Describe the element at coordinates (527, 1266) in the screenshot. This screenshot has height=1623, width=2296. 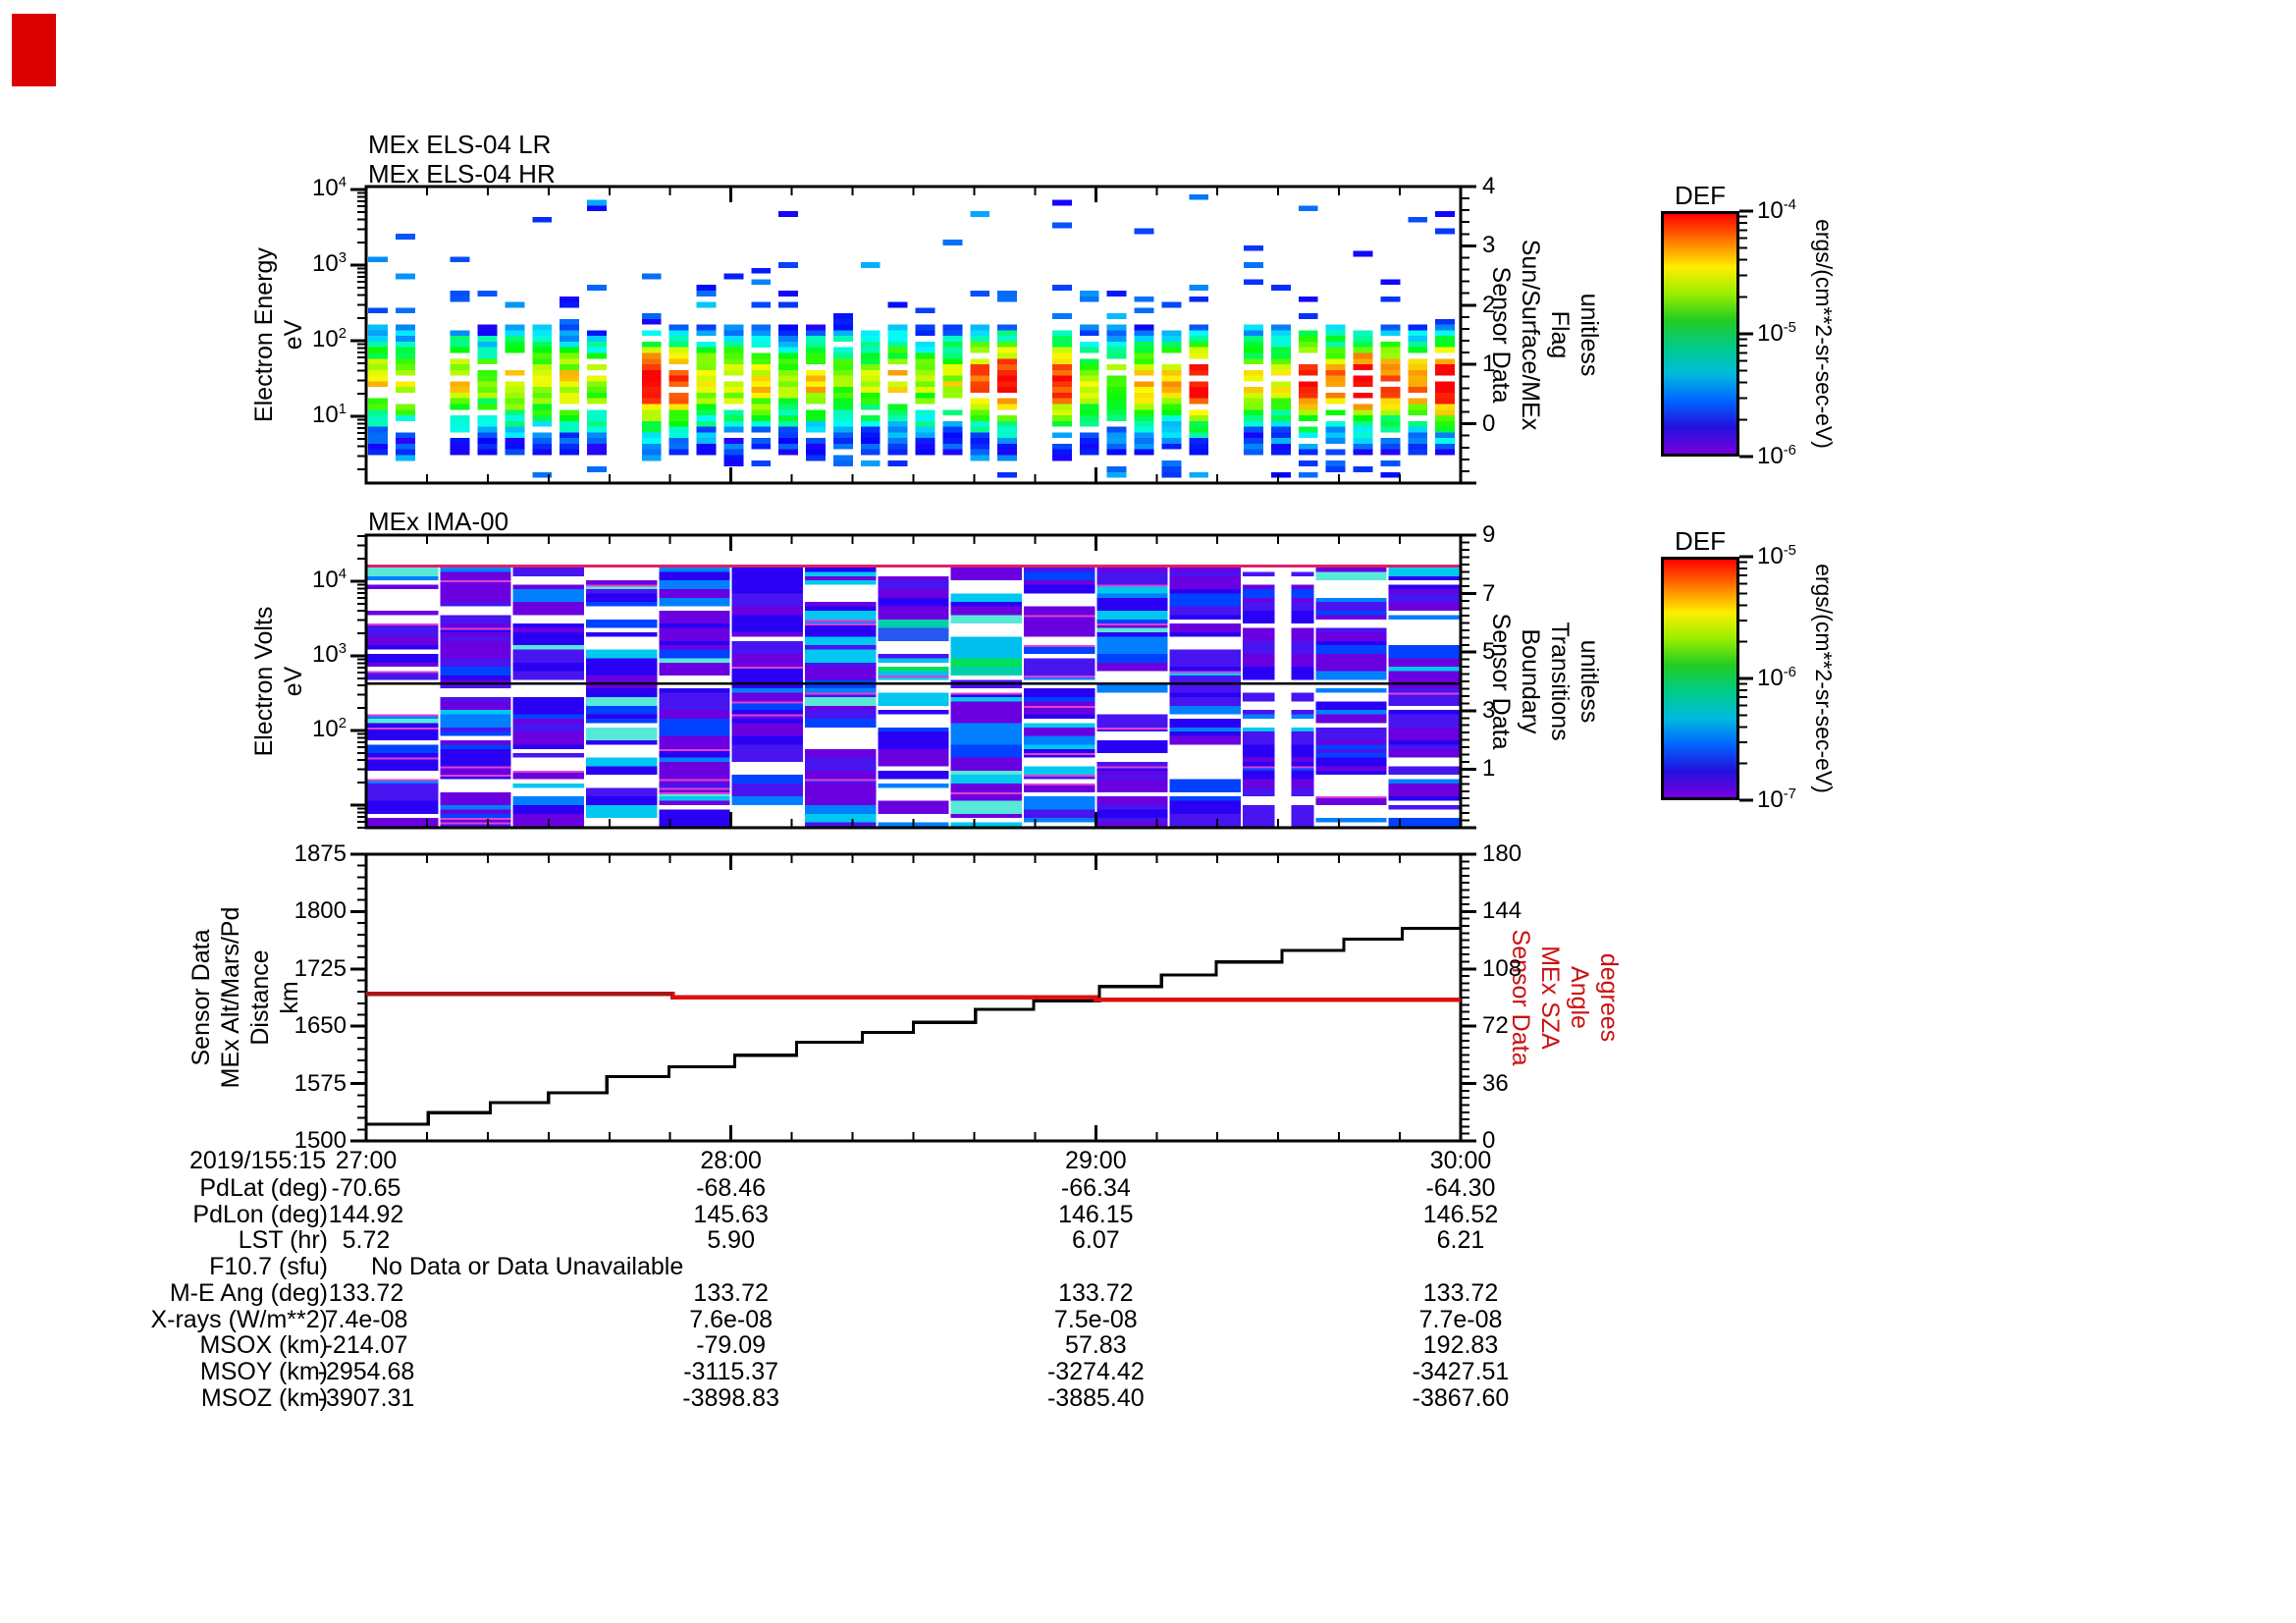
I see `table-row-note: No Data or Data Unavailable` at that location.